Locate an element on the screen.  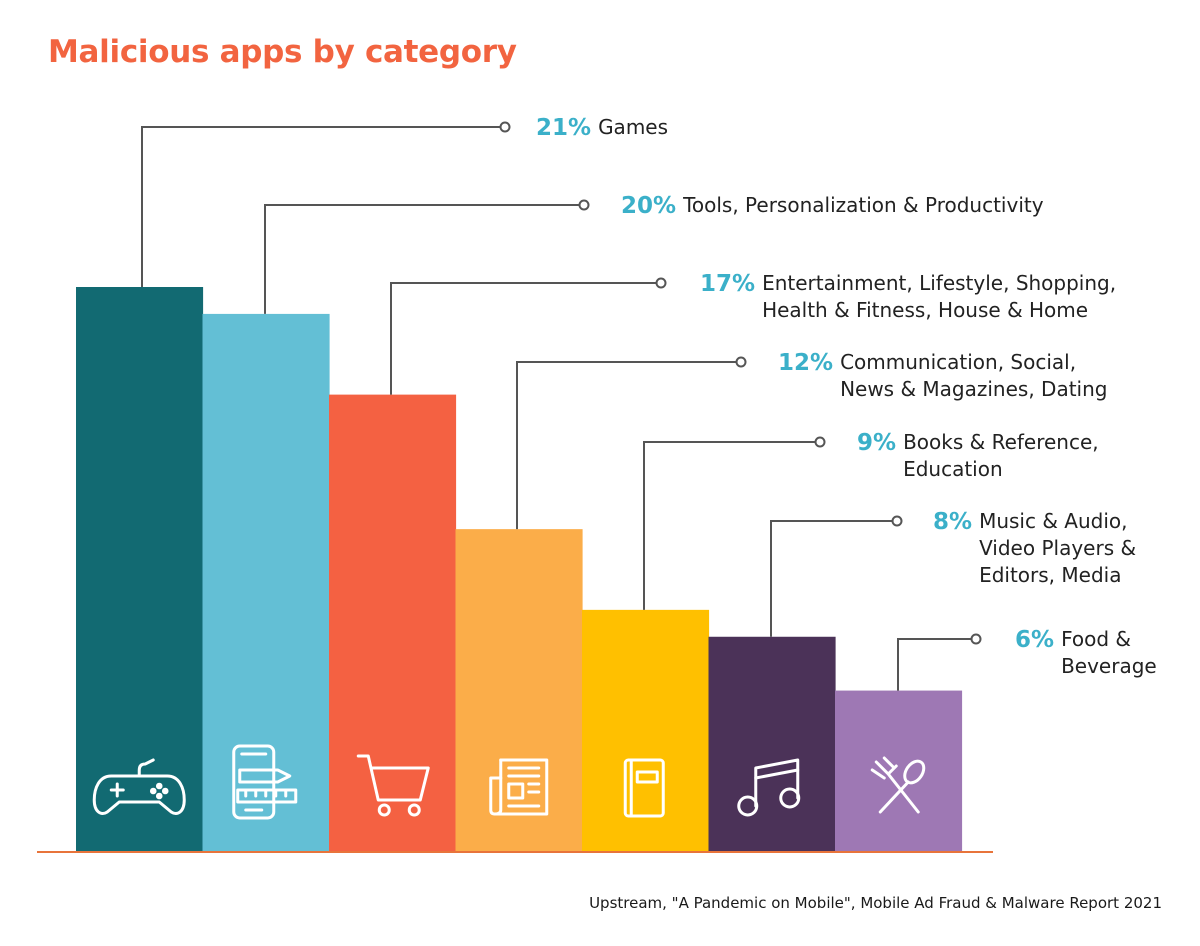
value-label-2: 20% is located at coordinates (648, 206).